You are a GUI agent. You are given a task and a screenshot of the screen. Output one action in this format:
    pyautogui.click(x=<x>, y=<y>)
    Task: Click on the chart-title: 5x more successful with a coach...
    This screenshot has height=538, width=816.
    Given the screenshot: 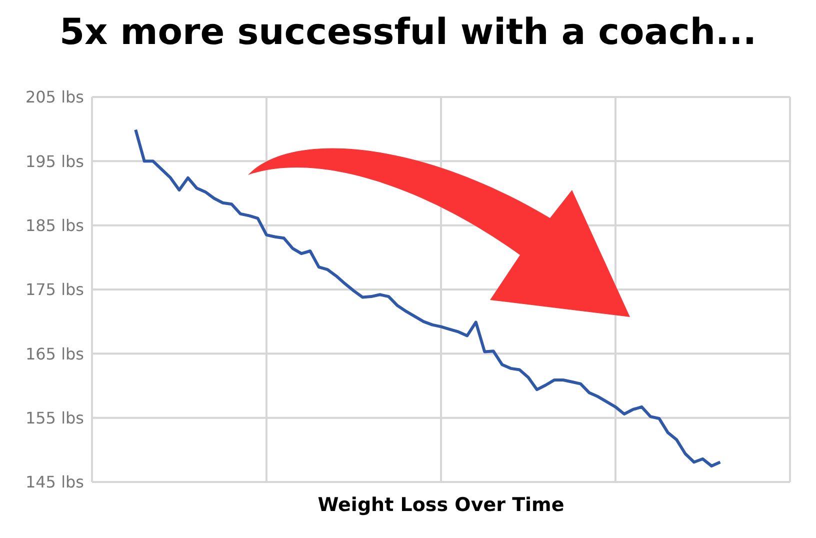 What is the action you would take?
    pyautogui.click(x=408, y=32)
    